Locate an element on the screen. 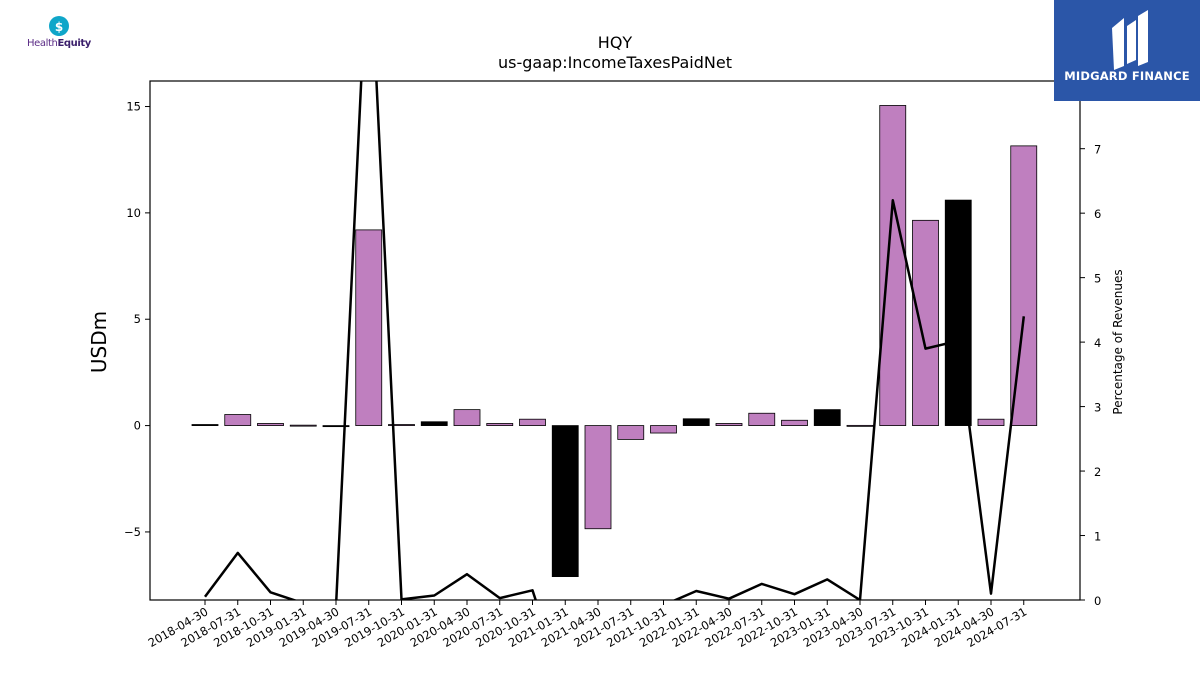 Image resolution: width=1200 pixels, height=675 pixels. y-tick-label: 10 is located at coordinates (133, 213).